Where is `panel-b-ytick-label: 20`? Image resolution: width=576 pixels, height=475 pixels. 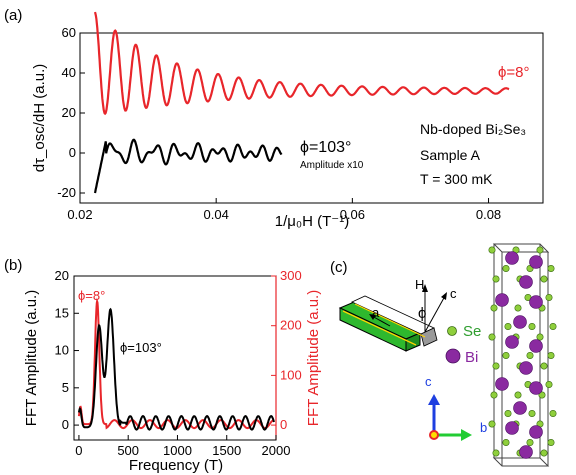 panel-b-ytick-label: 20 is located at coordinates (62, 275).